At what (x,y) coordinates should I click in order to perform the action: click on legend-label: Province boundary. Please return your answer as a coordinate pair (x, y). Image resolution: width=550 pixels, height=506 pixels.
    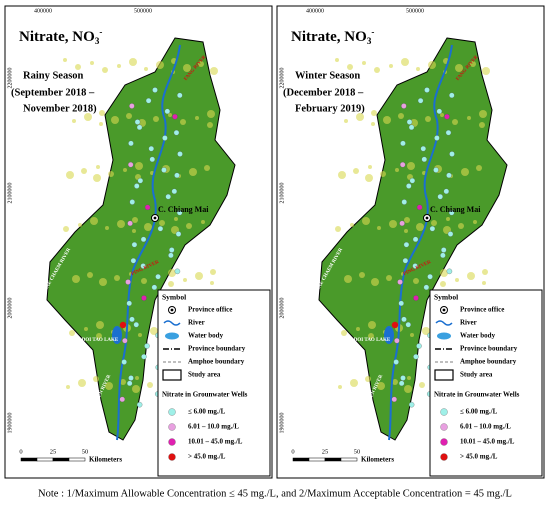
    Looking at the image, I should click on (217, 349).